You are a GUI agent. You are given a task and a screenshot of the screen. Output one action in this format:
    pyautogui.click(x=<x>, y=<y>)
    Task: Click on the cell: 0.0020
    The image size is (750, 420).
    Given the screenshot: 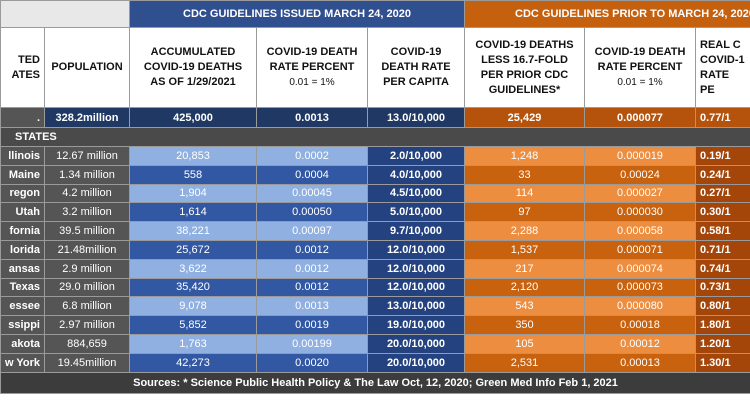 What is the action you would take?
    pyautogui.click(x=312, y=362)
    